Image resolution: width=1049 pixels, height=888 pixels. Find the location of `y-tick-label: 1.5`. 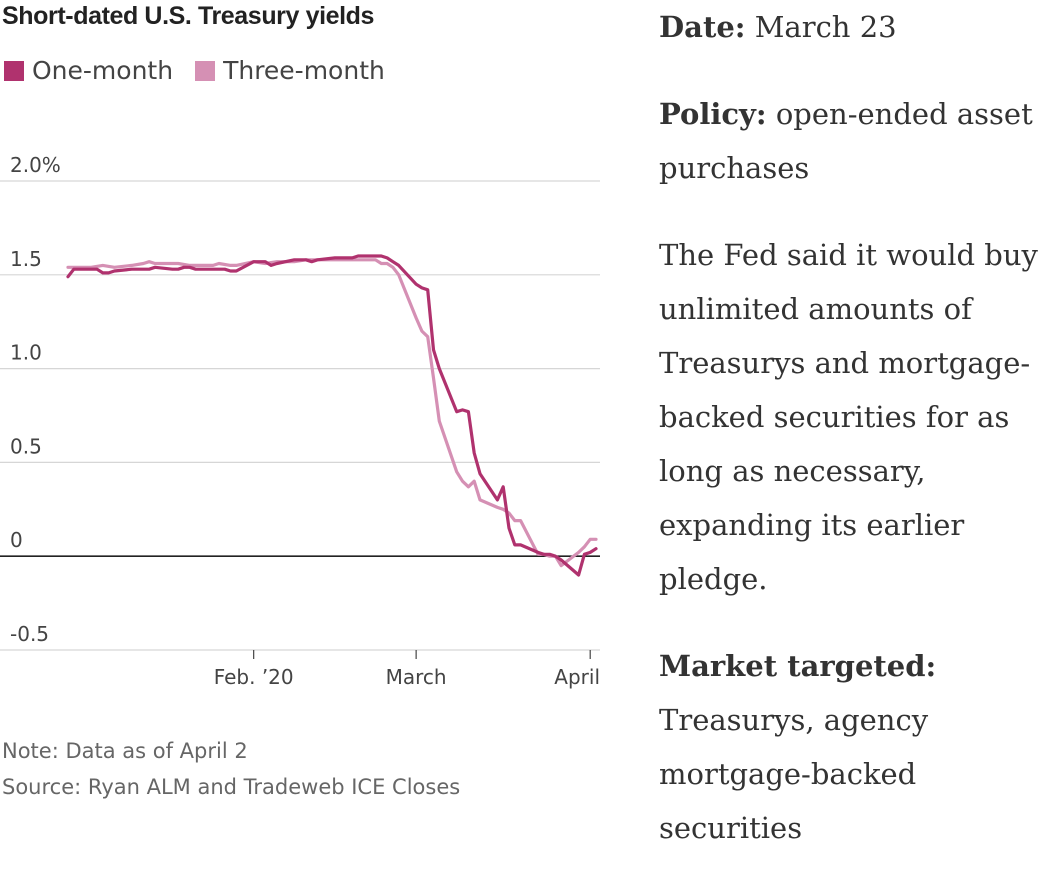

y-tick-label: 1.5 is located at coordinates (26, 259).